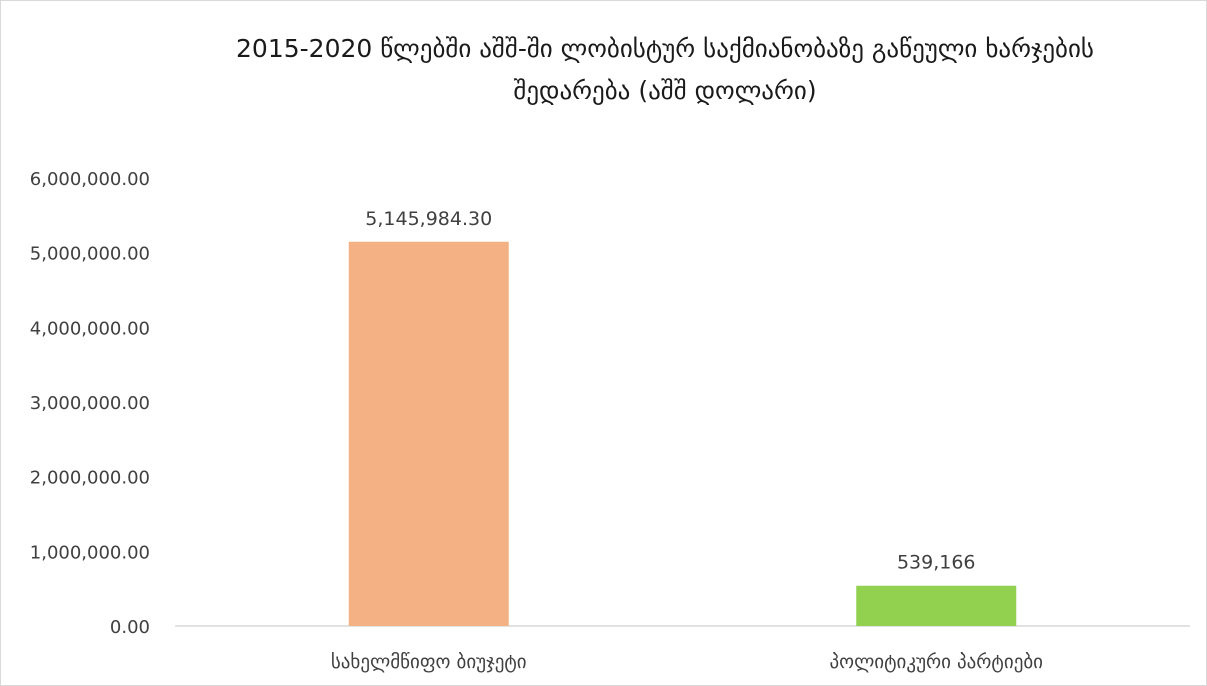 The width and height of the screenshot is (1207, 686). Describe the element at coordinates (90, 552) in the screenshot. I see `y-tick-label: 1,000,000.00` at that location.